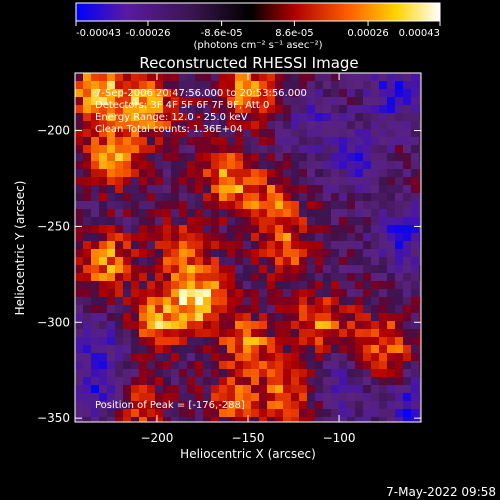 The height and width of the screenshot is (500, 500). Describe the element at coordinates (156, 438) in the screenshot. I see `x-tick-label: −200` at that location.